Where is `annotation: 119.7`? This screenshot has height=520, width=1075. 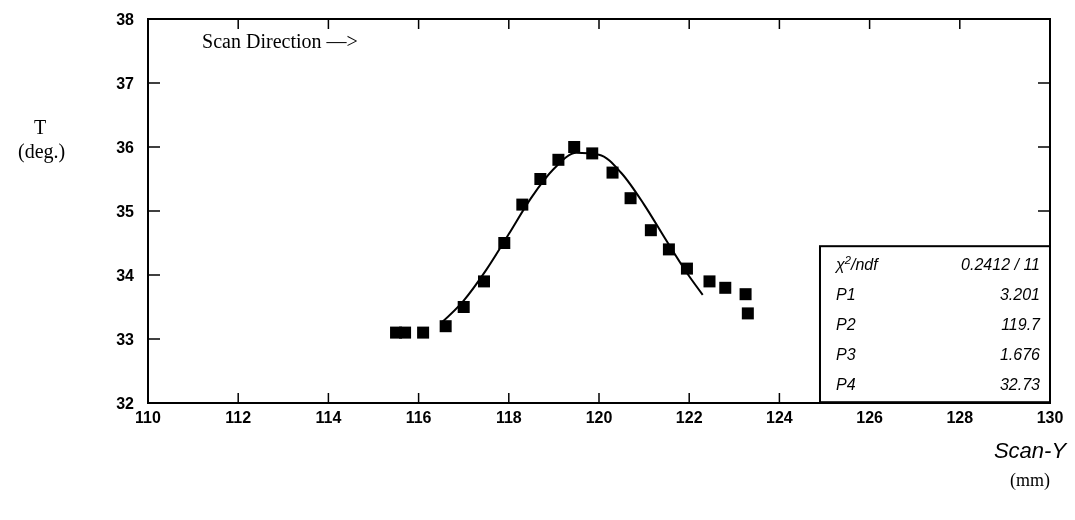
annotation: 119.7 is located at coordinates (1021, 325).